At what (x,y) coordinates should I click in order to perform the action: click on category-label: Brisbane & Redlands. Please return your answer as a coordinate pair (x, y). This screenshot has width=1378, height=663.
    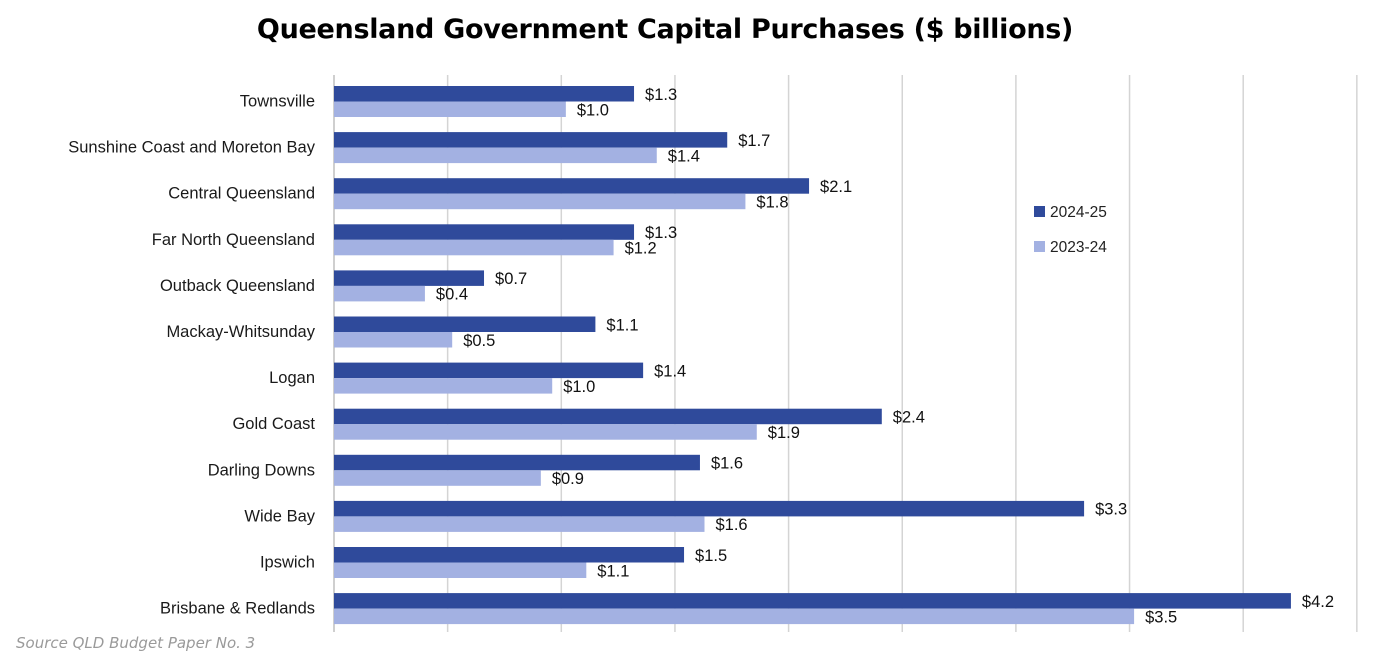
    Looking at the image, I should click on (237, 609).